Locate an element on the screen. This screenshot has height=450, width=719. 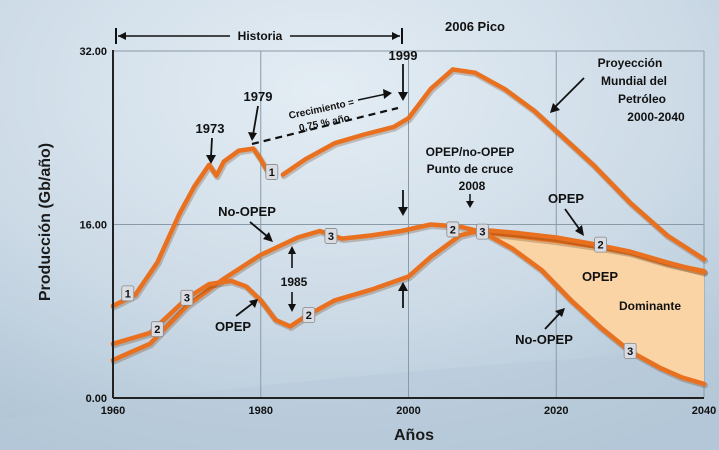
badge-box-b2b is located at coordinates (309, 315).